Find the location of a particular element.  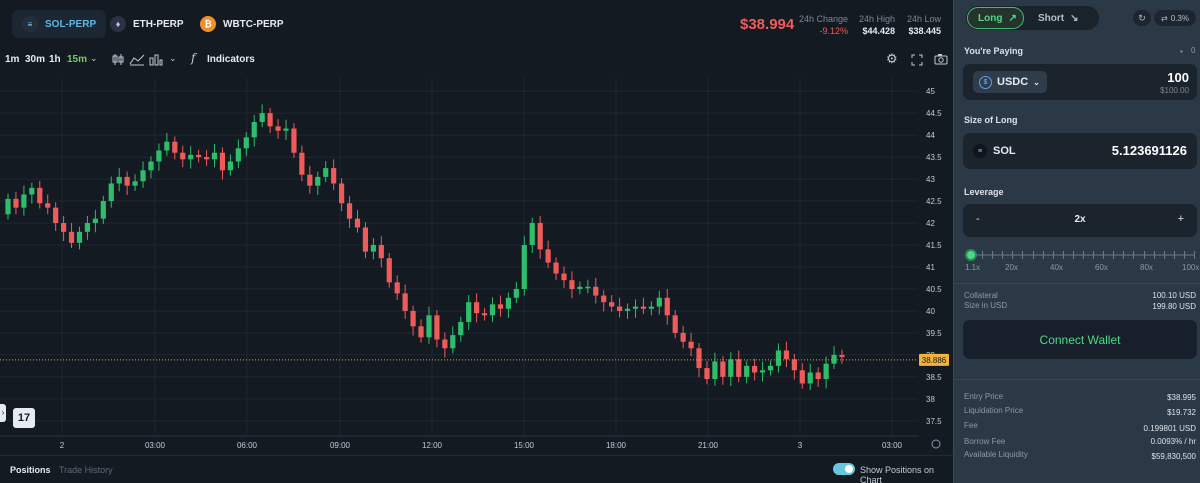

market-tab-label: WBTC-PERP is located at coordinates (253, 24).